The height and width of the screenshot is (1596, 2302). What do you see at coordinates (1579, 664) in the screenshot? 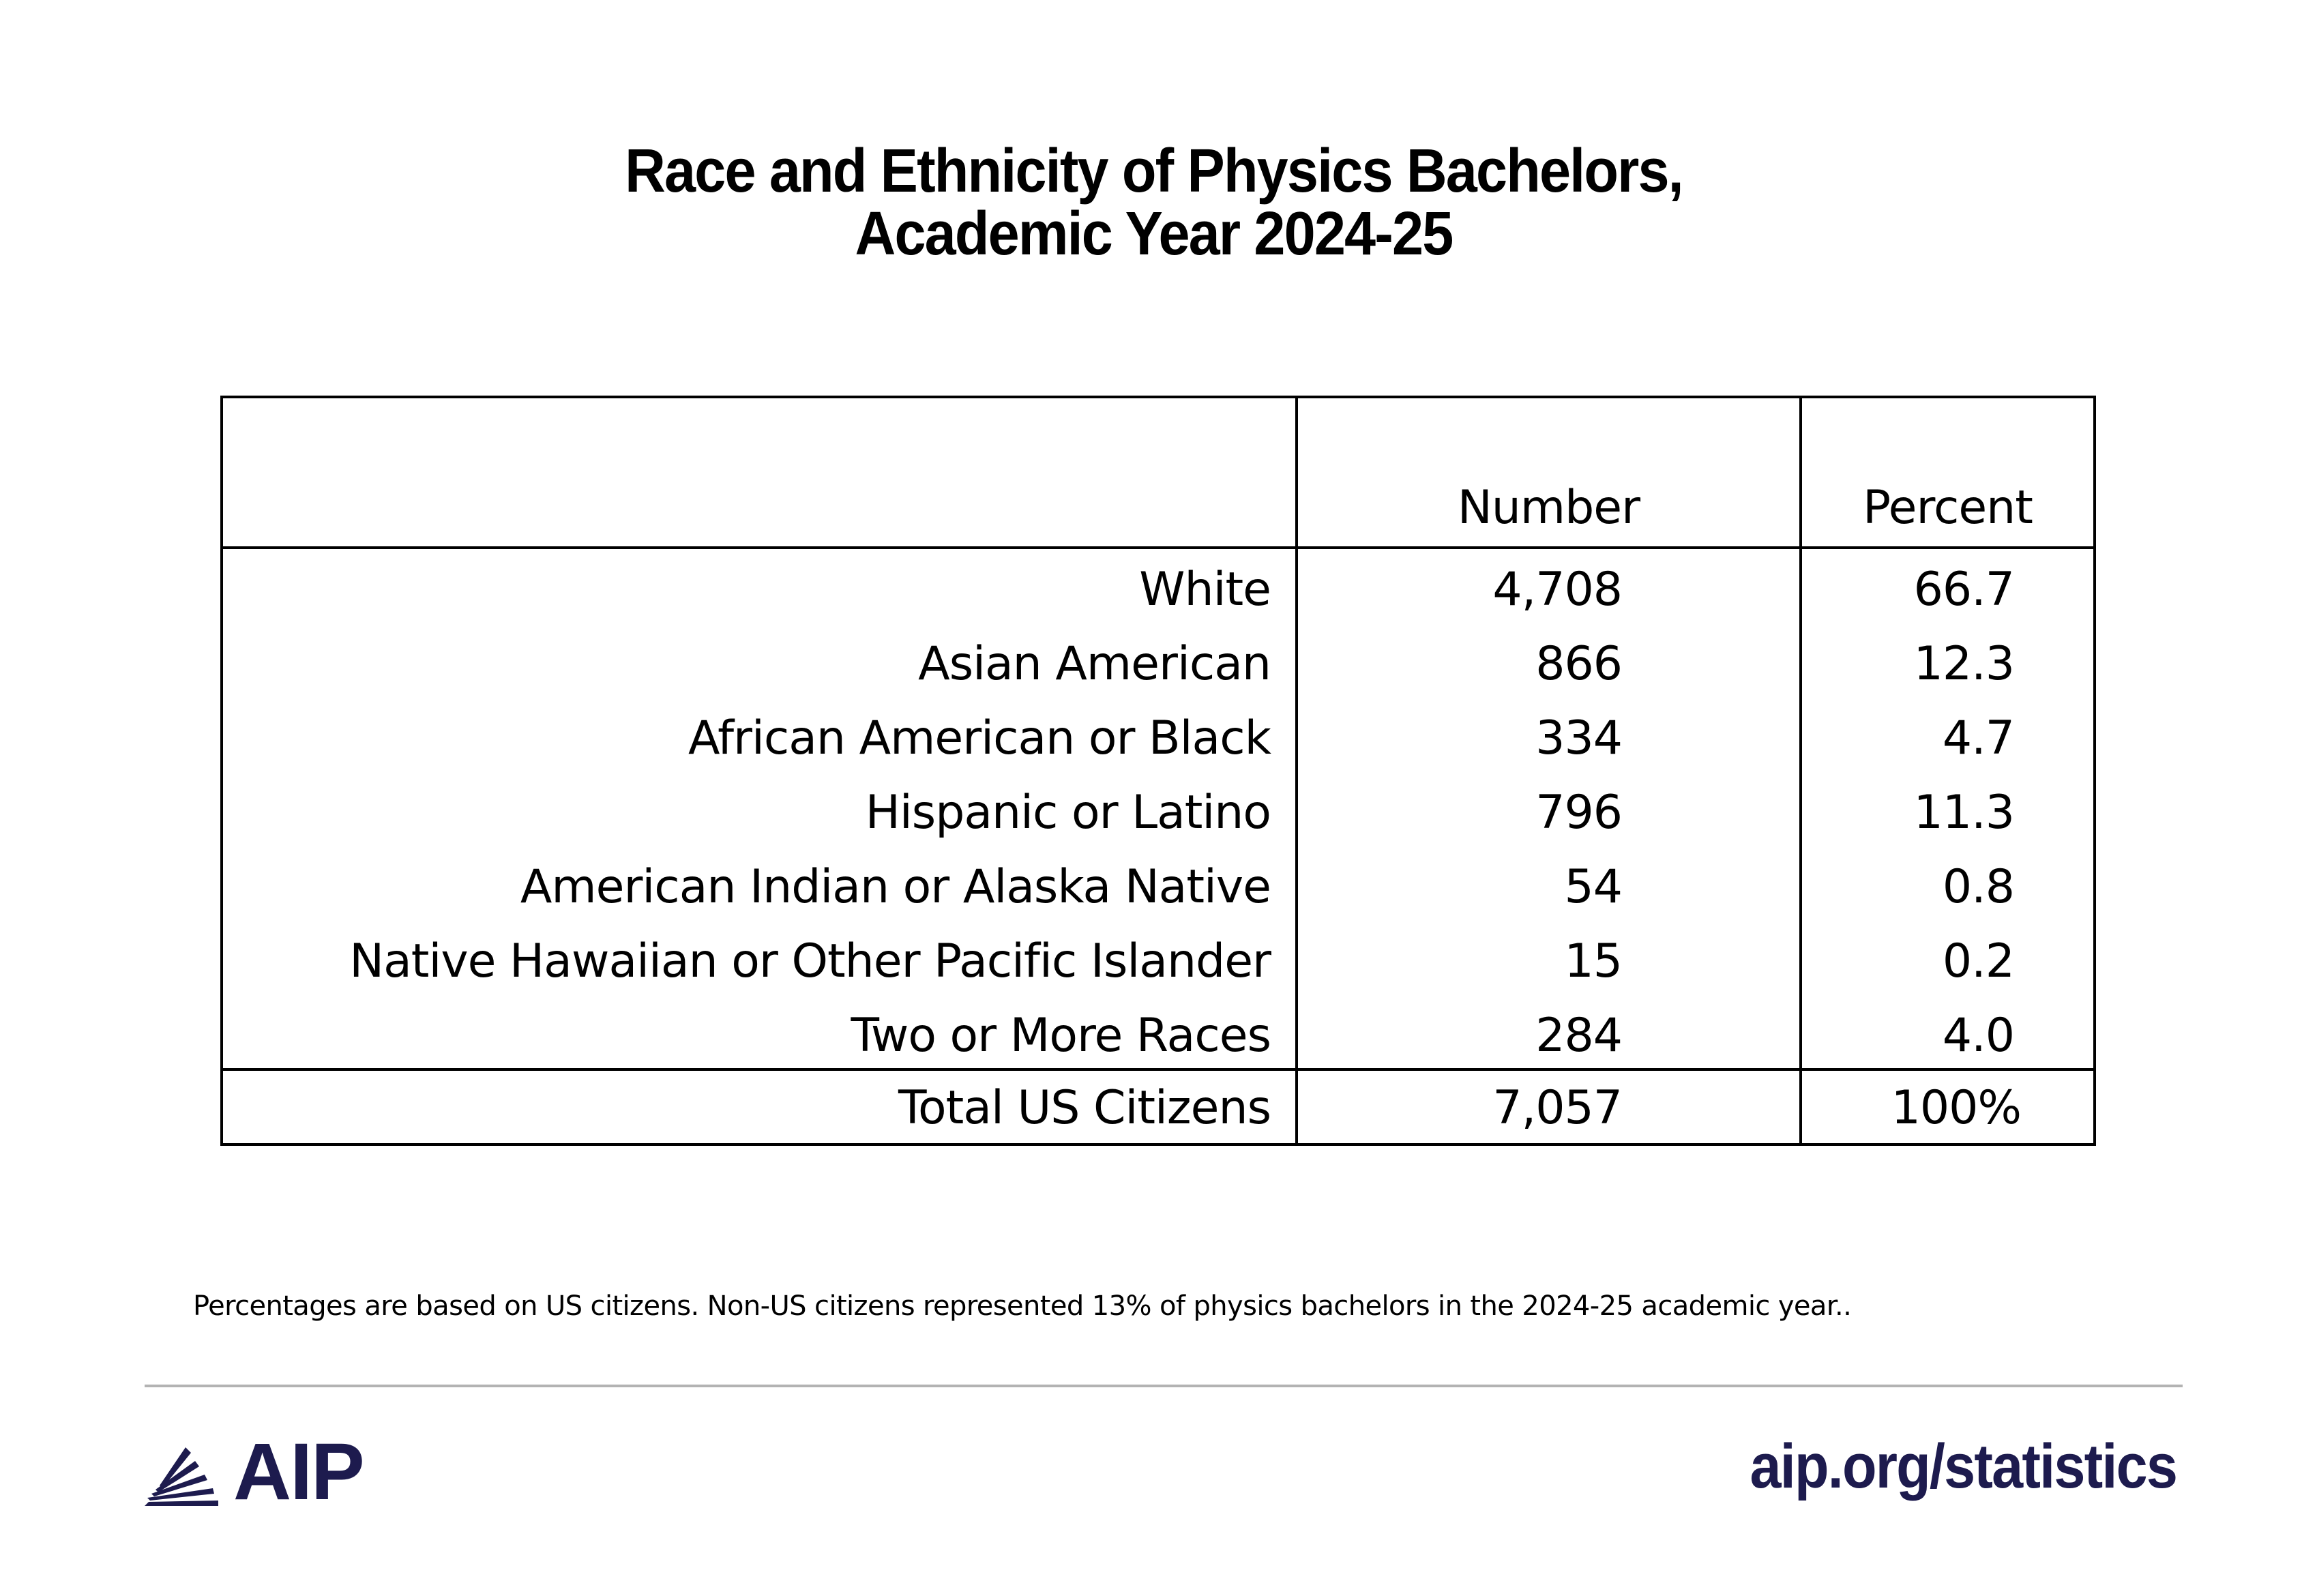
I see `row-number: 866` at bounding box center [1579, 664].